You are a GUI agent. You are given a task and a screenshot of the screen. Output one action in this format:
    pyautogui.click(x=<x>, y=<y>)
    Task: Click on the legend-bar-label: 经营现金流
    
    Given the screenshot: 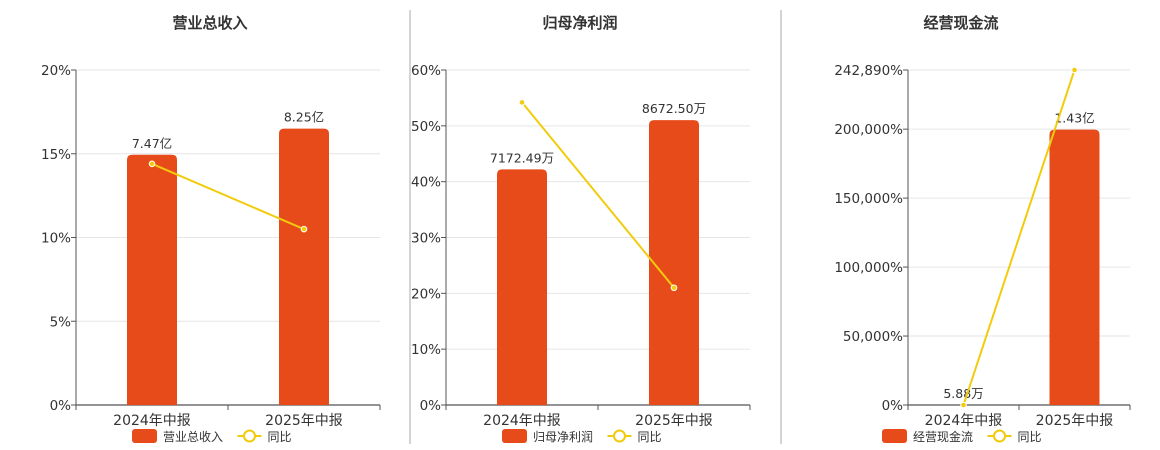 What is the action you would take?
    pyautogui.click(x=943, y=436)
    